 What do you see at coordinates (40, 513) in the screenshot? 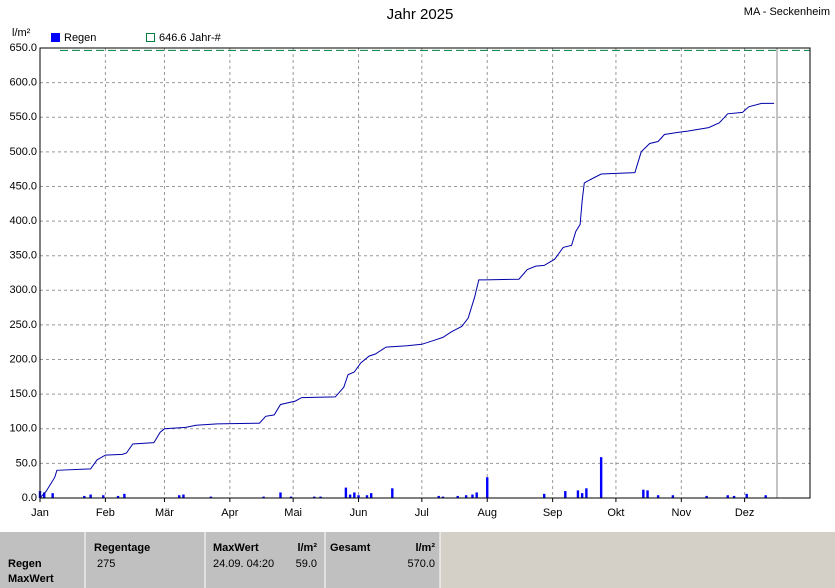
I see `x-tick-label: Jan` at bounding box center [40, 513].